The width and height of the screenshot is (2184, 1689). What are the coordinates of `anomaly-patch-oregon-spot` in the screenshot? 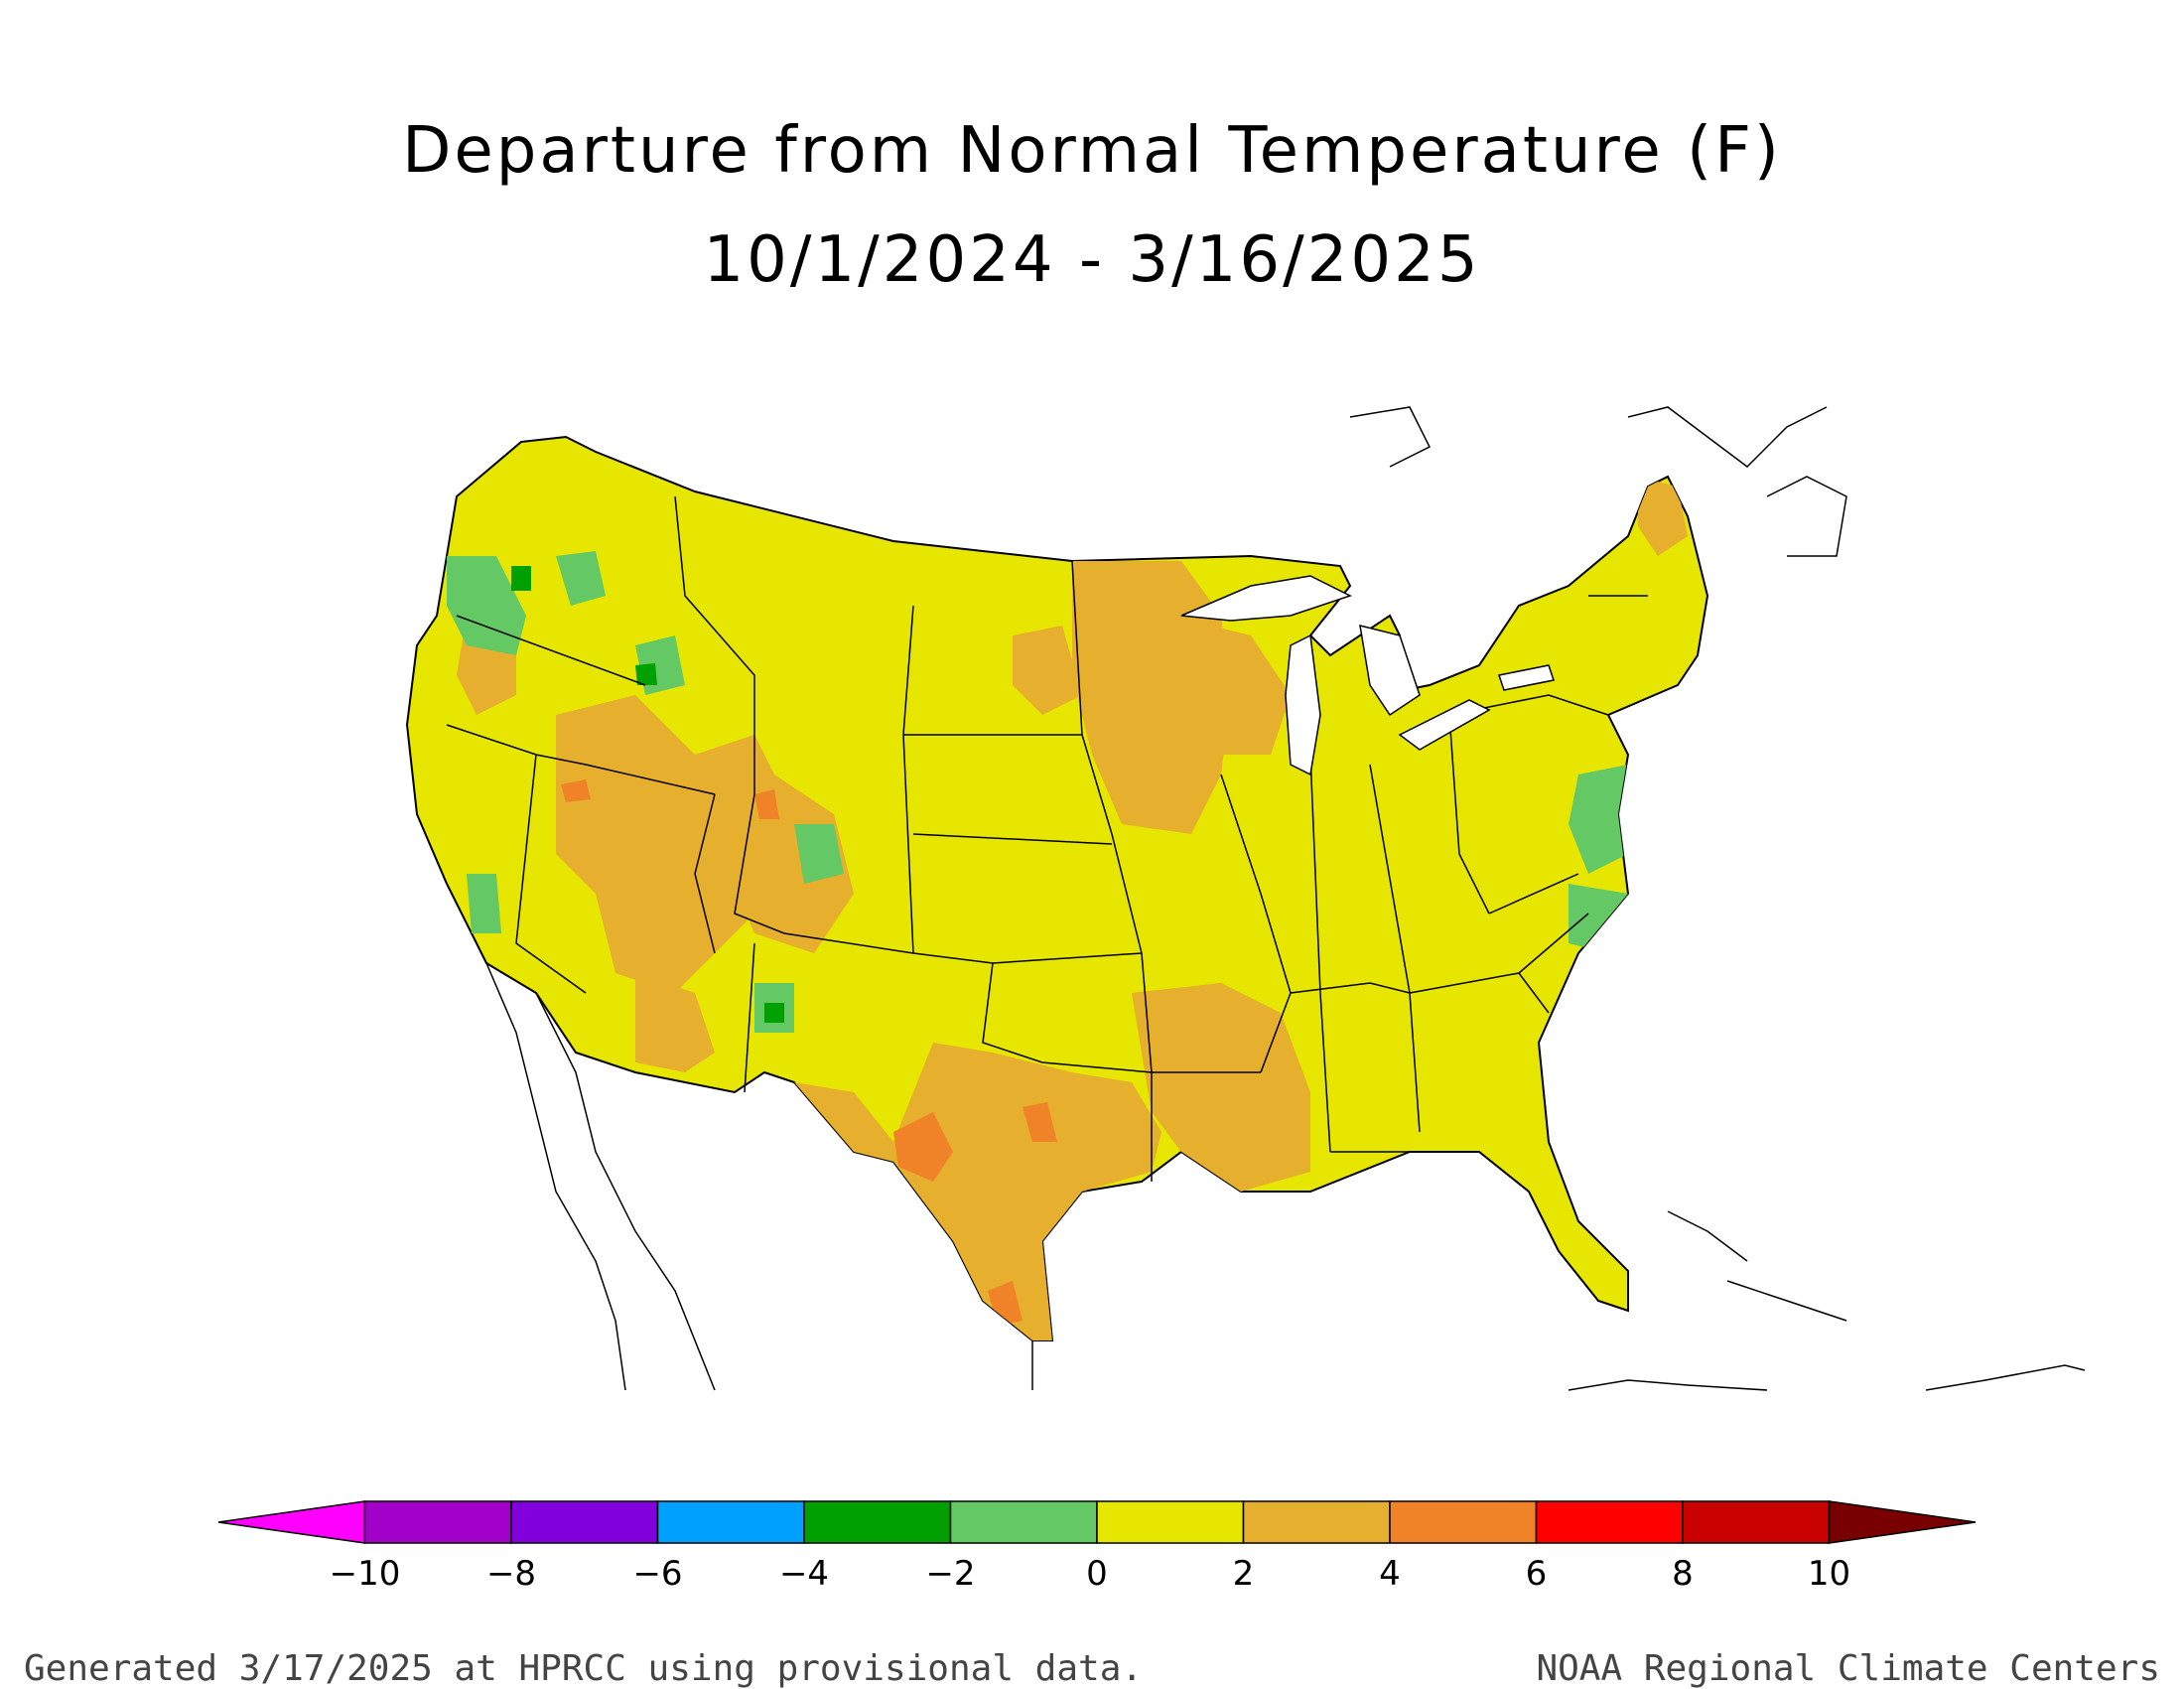 It's located at (521, 578).